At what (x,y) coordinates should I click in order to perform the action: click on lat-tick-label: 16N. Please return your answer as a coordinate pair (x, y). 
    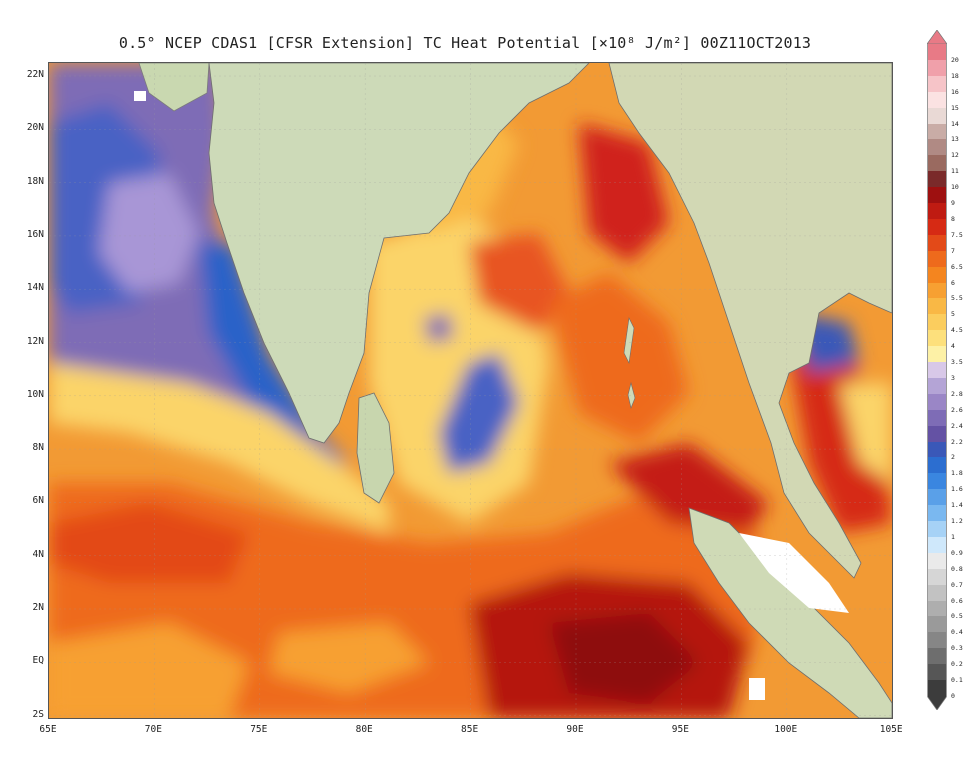
    Looking at the image, I should click on (35, 234).